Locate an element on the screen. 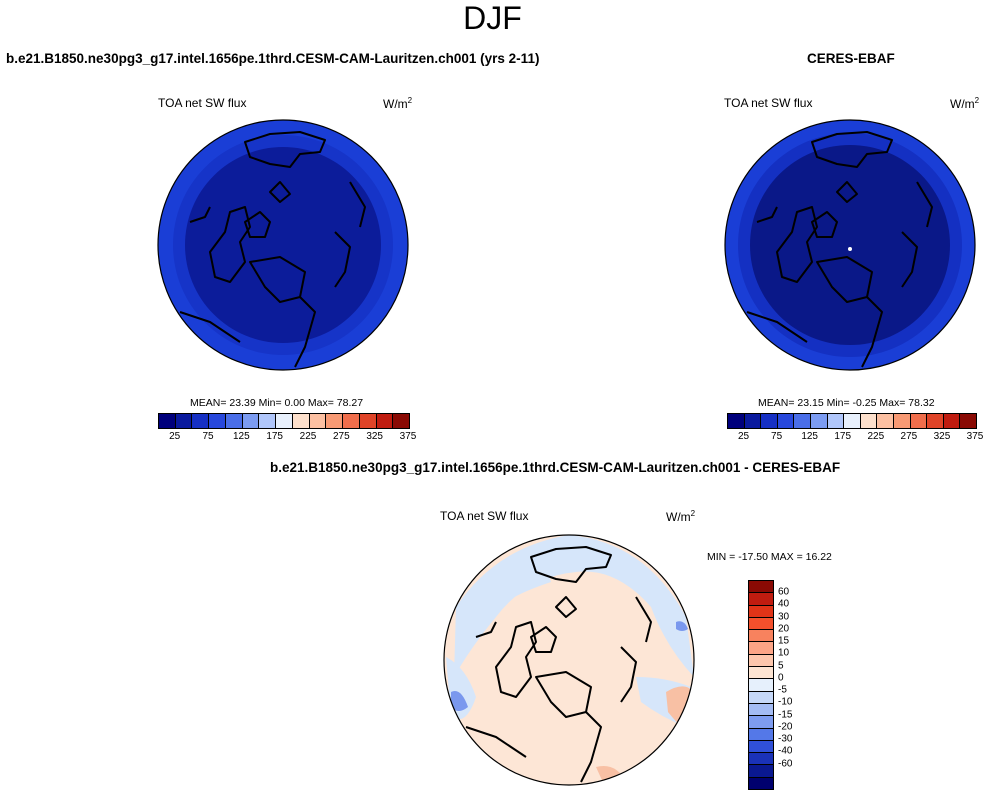  colorbar-tick-label: 30 is located at coordinates (784, 617).